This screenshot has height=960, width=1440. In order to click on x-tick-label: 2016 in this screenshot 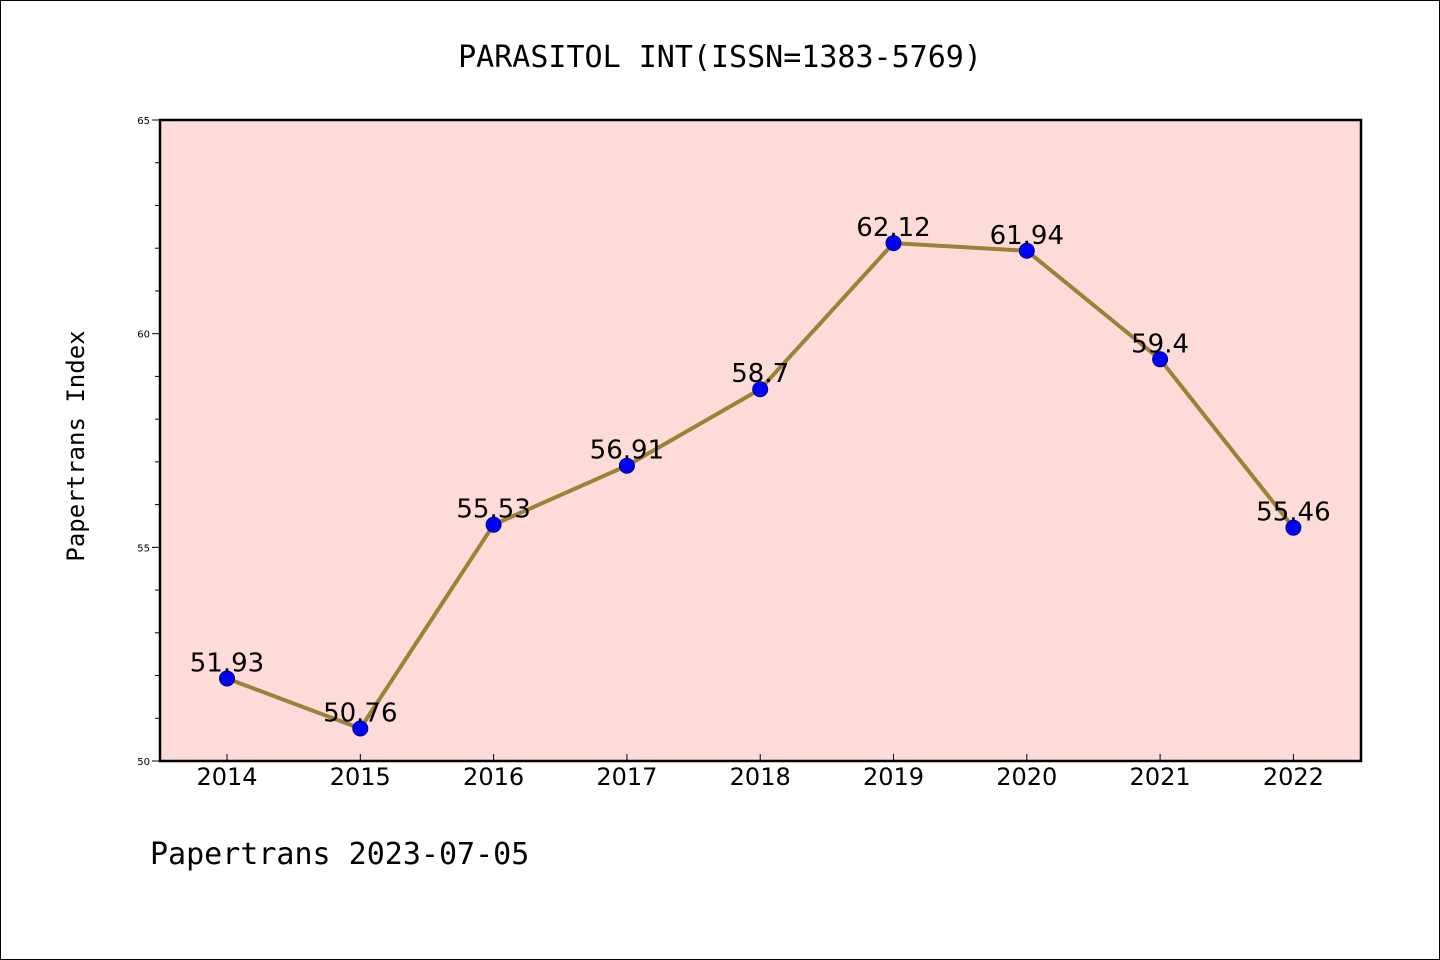, I will do `click(493, 777)`.